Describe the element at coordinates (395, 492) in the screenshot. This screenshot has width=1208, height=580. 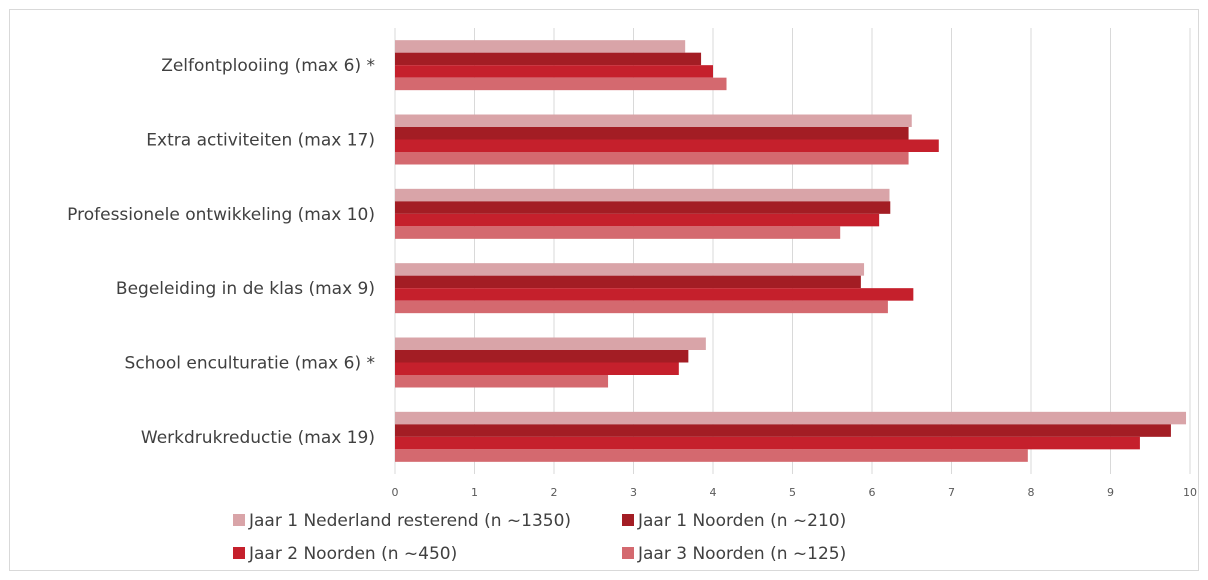
I see `x-tick-label: 0` at that location.